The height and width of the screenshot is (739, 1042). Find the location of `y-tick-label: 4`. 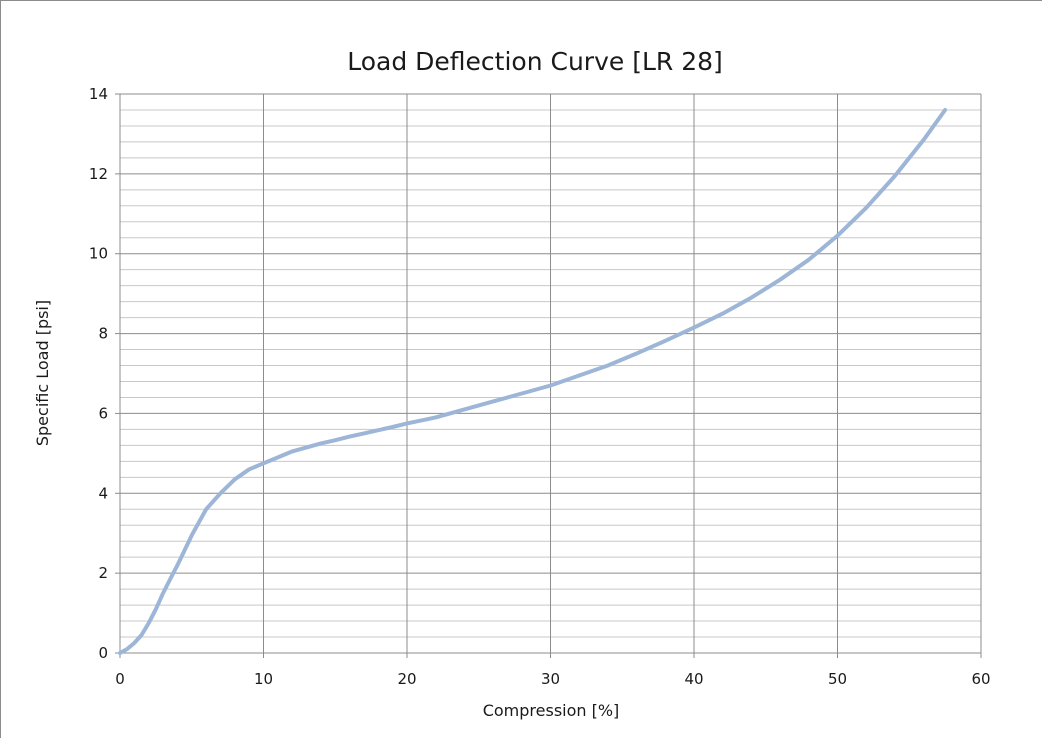

y-tick-label: 4 is located at coordinates (103, 493).